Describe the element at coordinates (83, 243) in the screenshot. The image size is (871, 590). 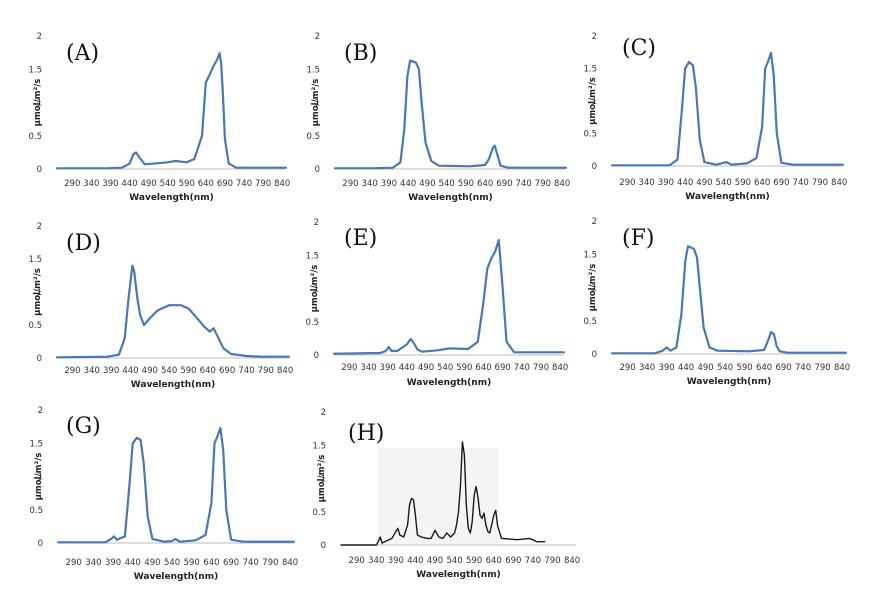
I see `panel-label: (D)` at that location.